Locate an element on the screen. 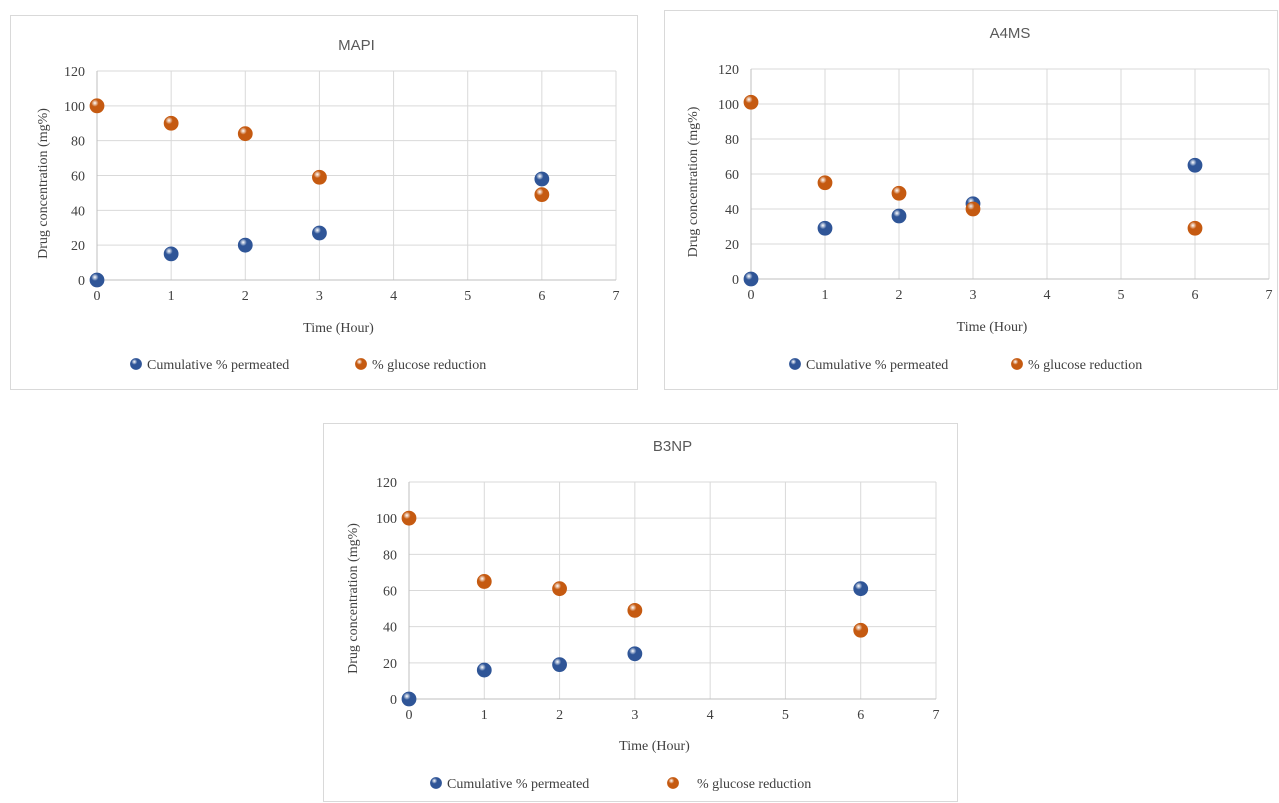 The height and width of the screenshot is (803, 1279). chart-title: B3NP is located at coordinates (672, 446).